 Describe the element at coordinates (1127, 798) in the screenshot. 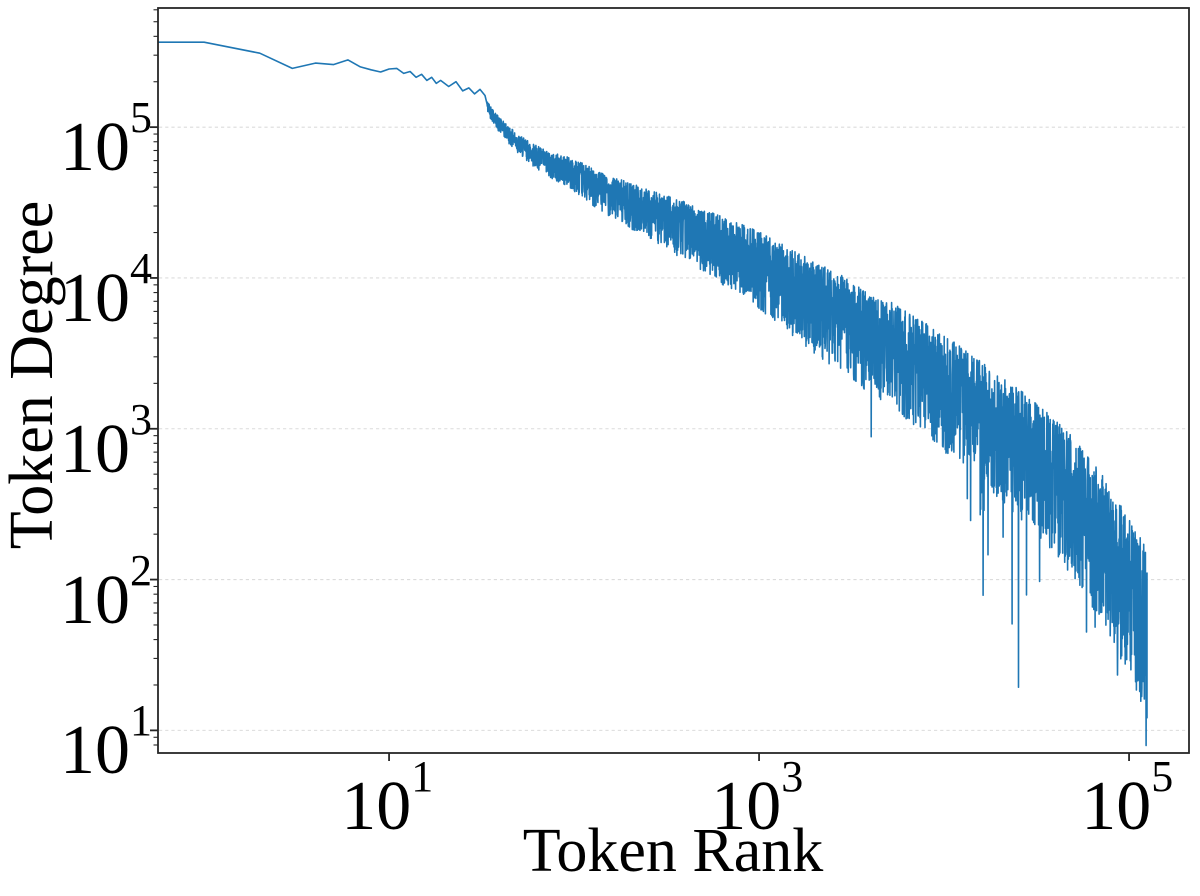

I see `x-tick-label: 10⁵` at that location.